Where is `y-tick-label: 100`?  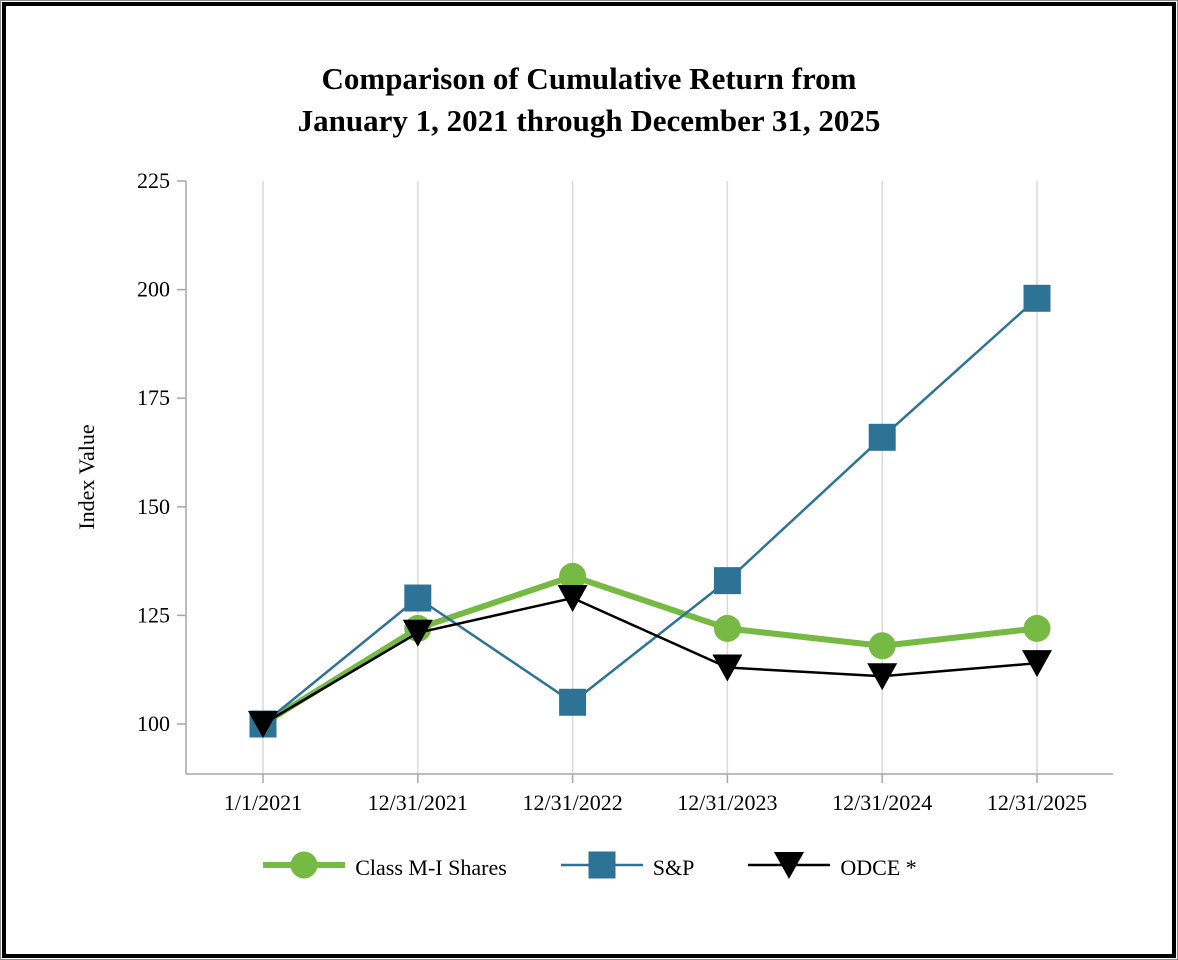
y-tick-label: 100 is located at coordinates (153, 723).